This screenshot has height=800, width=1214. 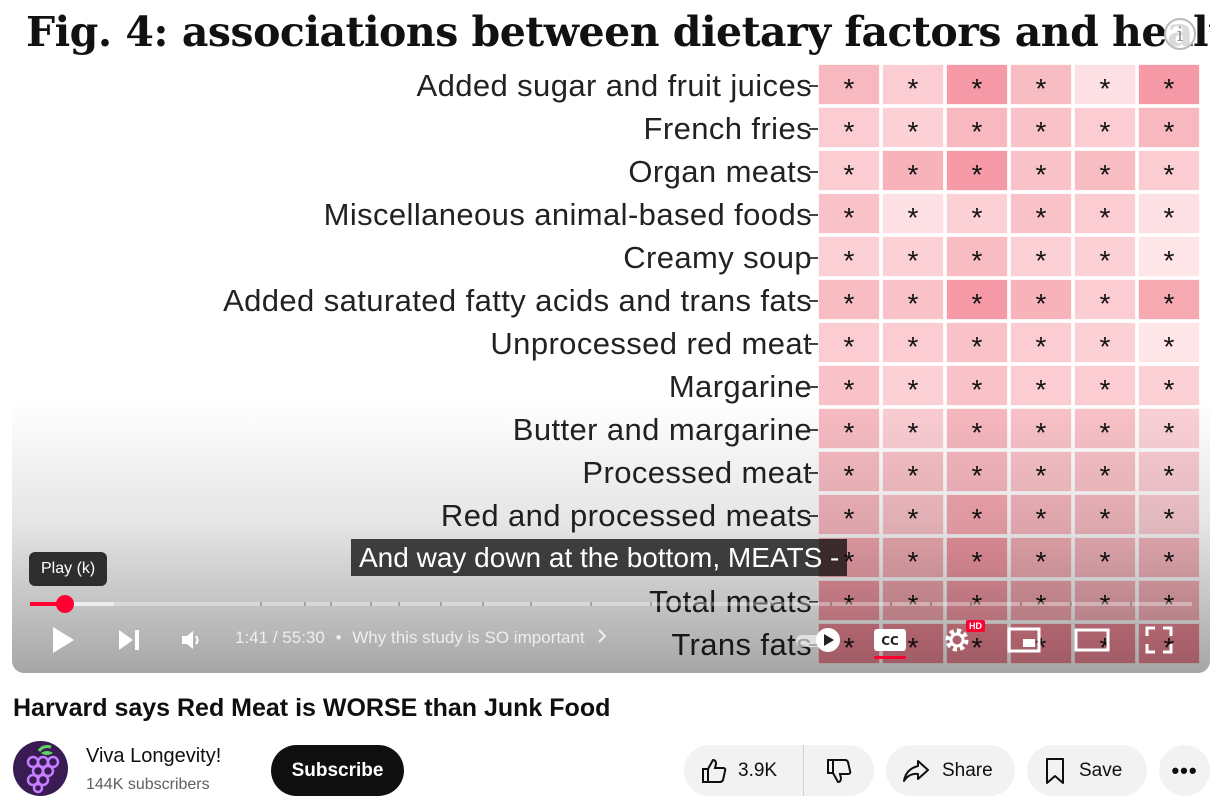 I want to click on svg-text: CC, so click(x=890, y=641).